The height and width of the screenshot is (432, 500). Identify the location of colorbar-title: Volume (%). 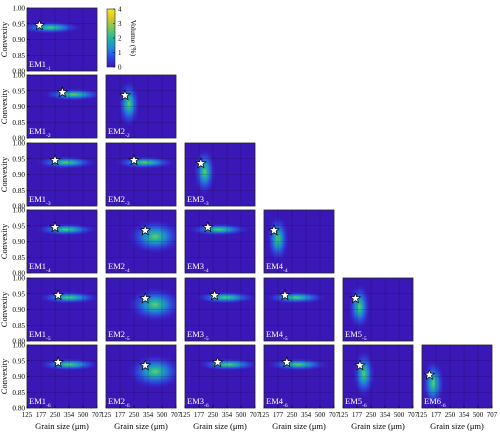
(133, 38).